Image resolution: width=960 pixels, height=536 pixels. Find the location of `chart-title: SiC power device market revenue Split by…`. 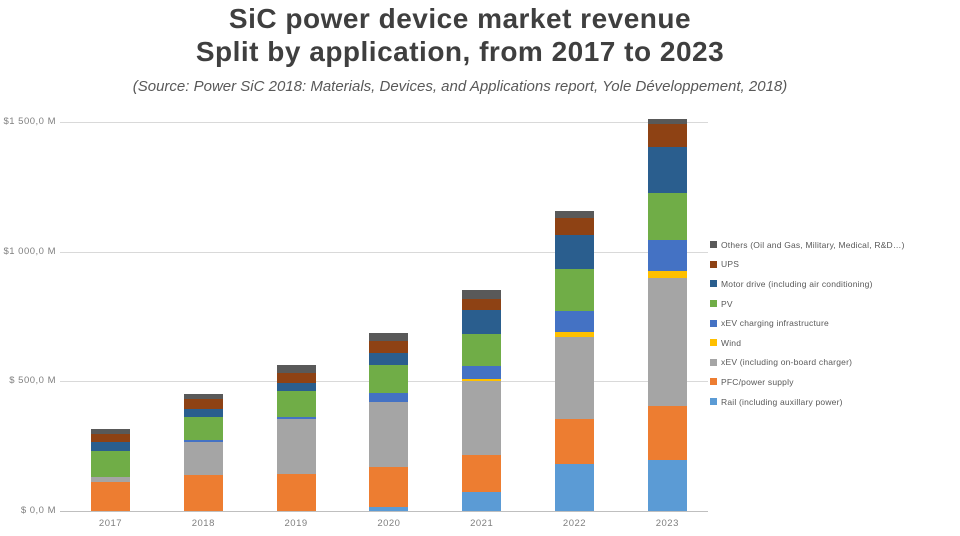

chart-title: SiC power device market revenue Split by… is located at coordinates (460, 35).